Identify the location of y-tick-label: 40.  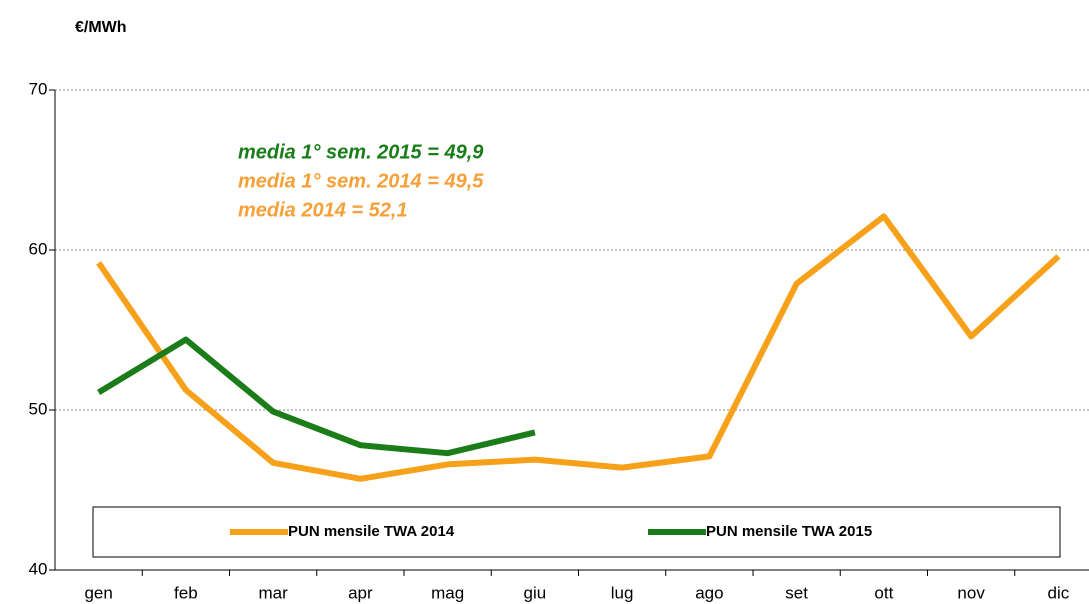
(38, 568).